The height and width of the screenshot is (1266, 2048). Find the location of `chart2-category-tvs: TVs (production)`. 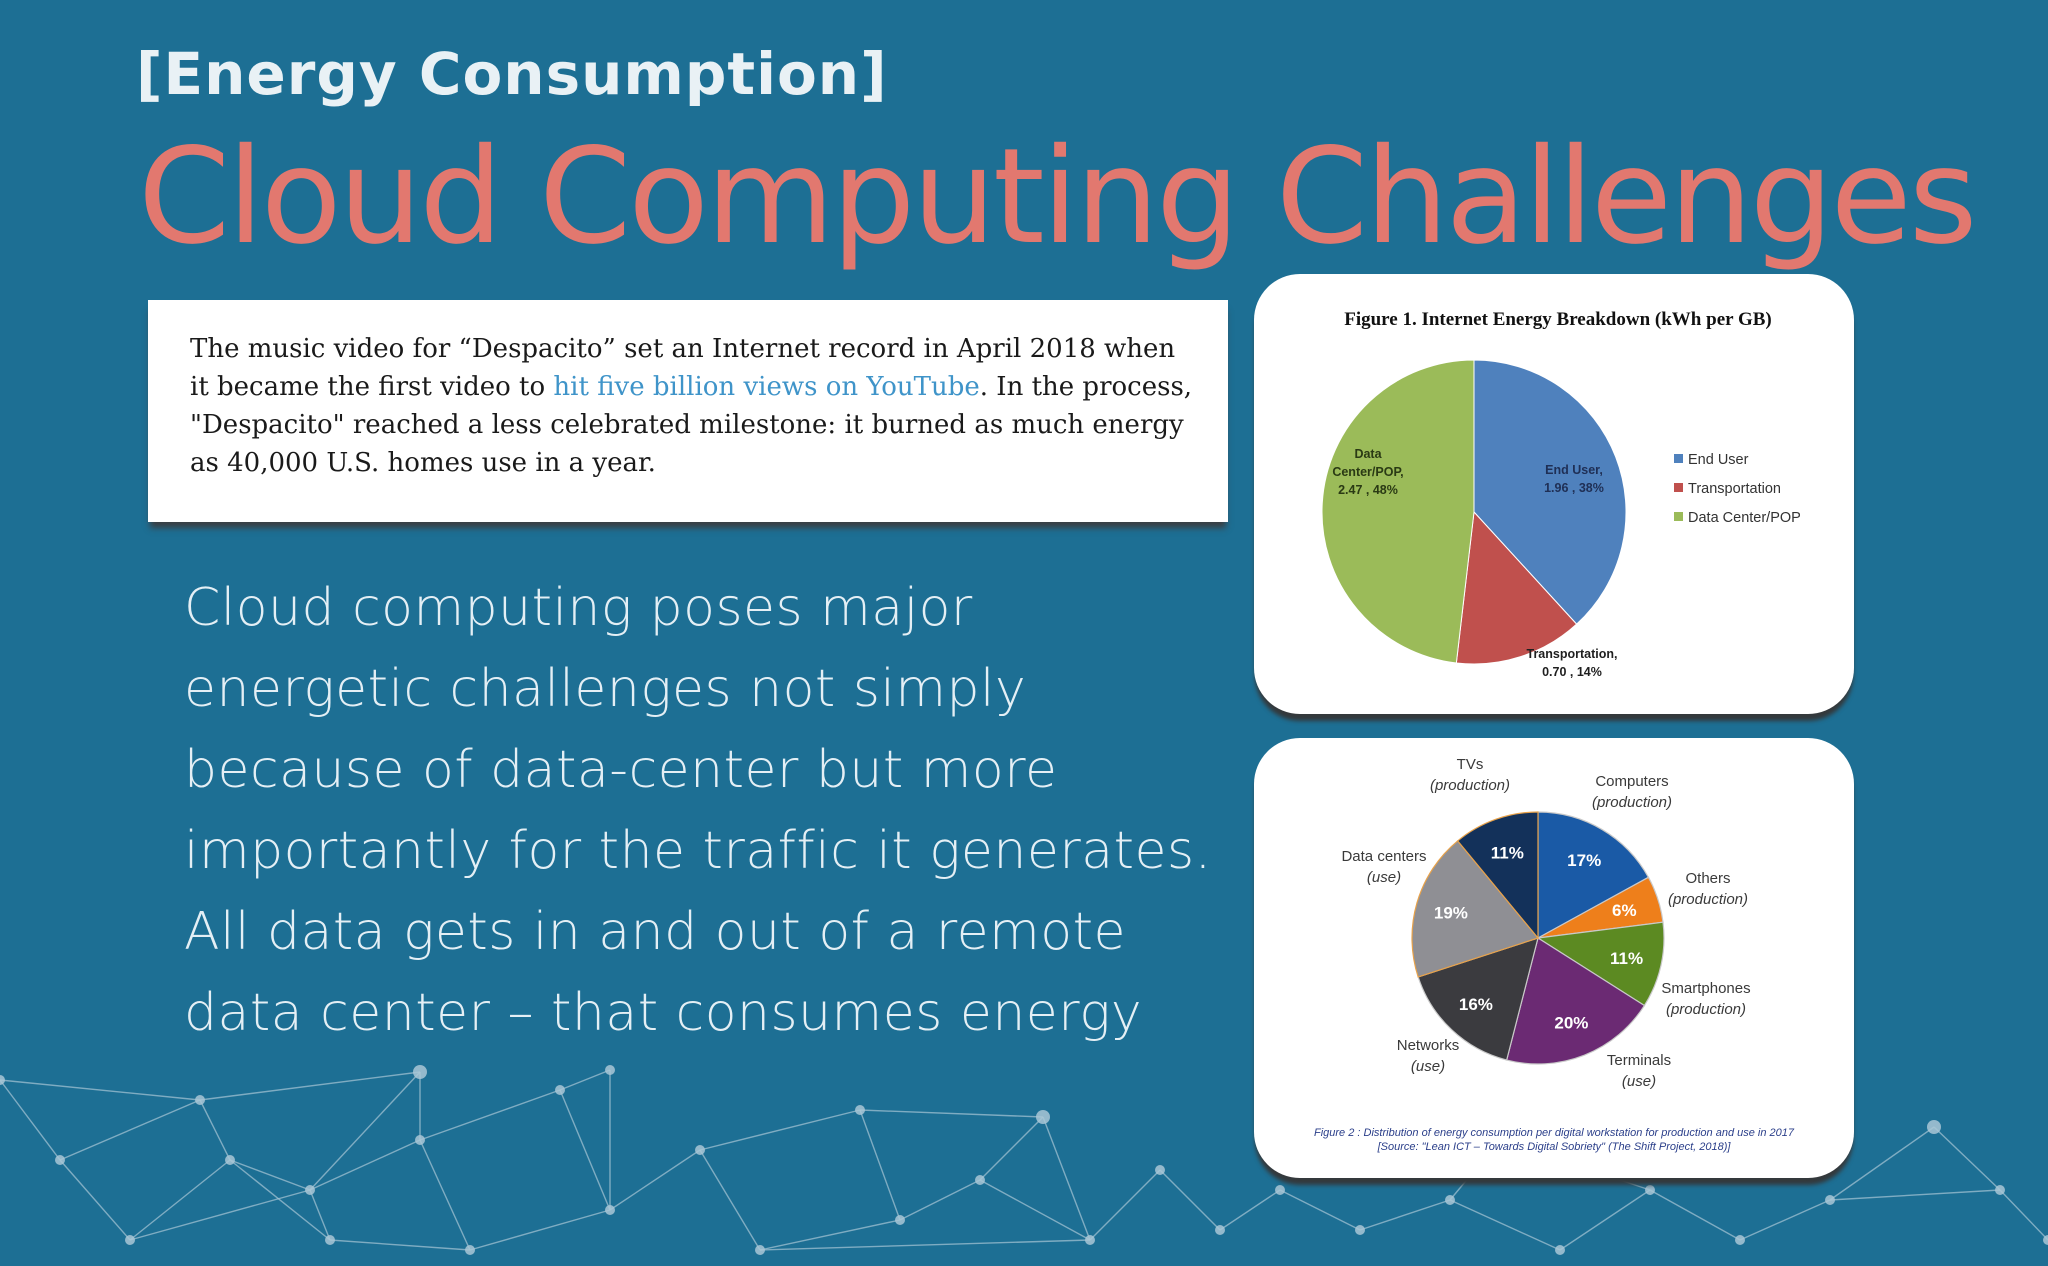

chart2-category-tvs: TVs (production) is located at coordinates (1470, 775).